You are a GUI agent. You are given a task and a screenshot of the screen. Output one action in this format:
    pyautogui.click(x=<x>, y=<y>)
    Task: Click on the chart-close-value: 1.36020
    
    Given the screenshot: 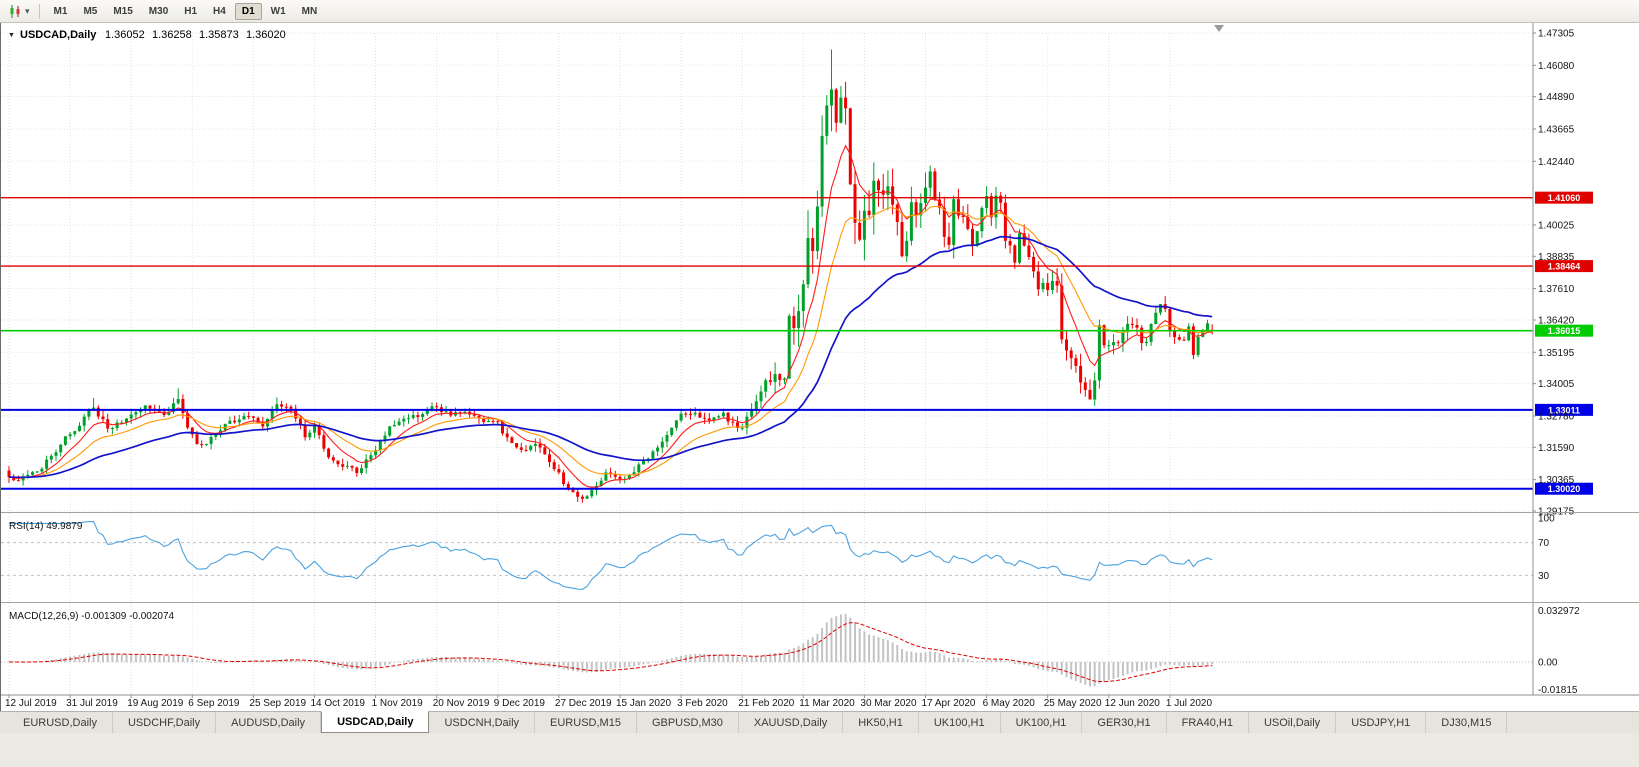 What is the action you would take?
    pyautogui.click(x=266, y=35)
    